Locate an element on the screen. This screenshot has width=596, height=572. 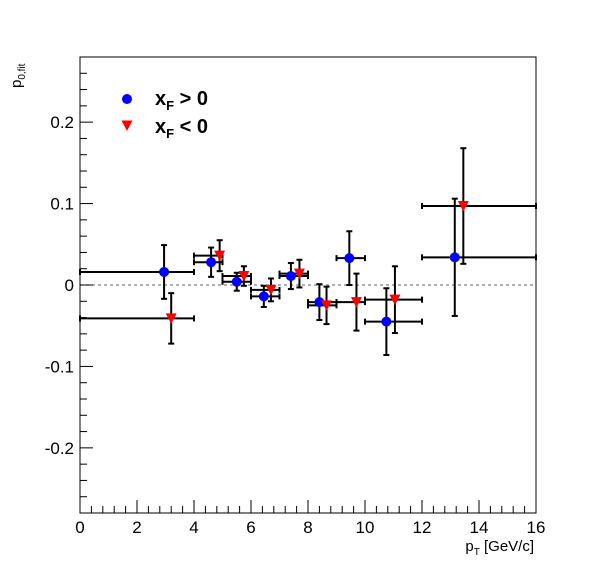
legend-entry-xf-positive: xF > 0 is located at coordinates (165, 100).